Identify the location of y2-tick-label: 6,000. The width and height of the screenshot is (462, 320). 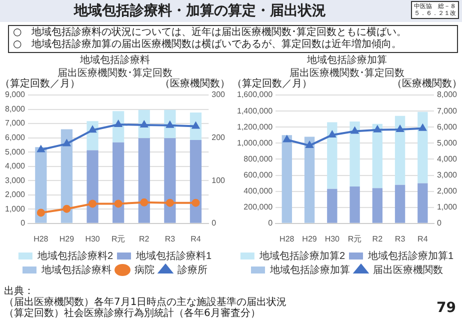
(447, 127).